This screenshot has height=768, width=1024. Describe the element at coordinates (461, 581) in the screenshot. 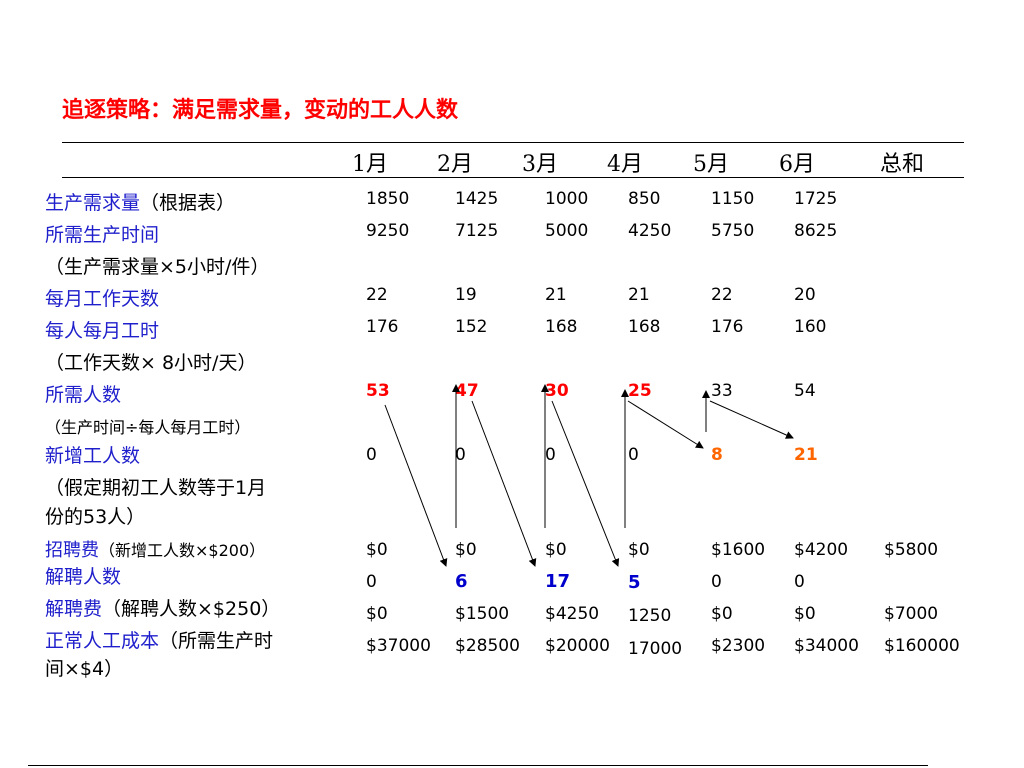

I see `cell-layoffs-2: 6` at that location.